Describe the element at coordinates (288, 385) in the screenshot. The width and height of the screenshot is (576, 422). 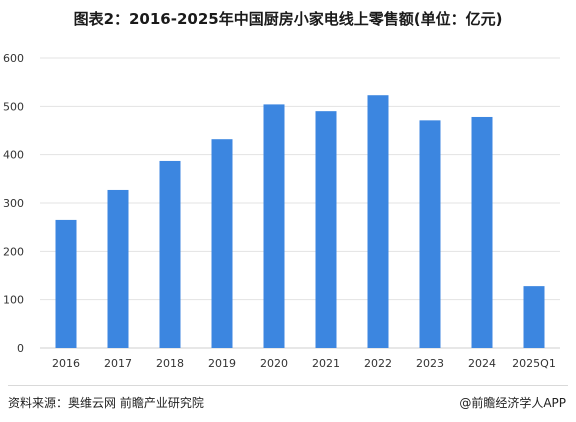
I see `footer-divider` at that location.